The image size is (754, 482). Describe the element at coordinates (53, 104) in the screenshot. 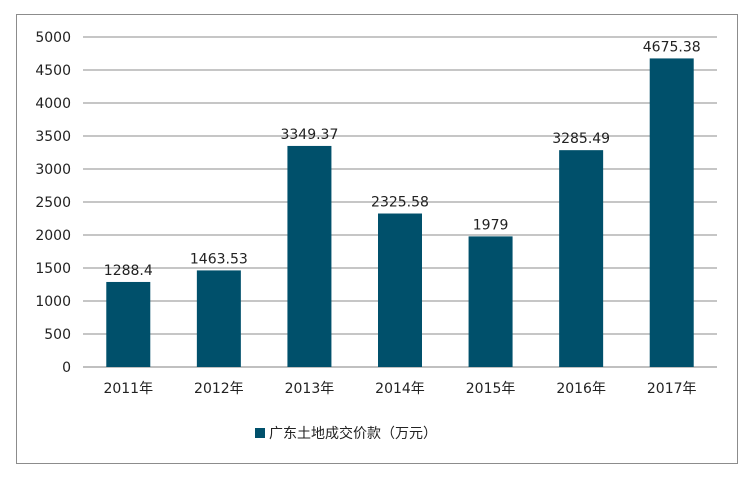

I see `y-tick-label: 4000` at that location.